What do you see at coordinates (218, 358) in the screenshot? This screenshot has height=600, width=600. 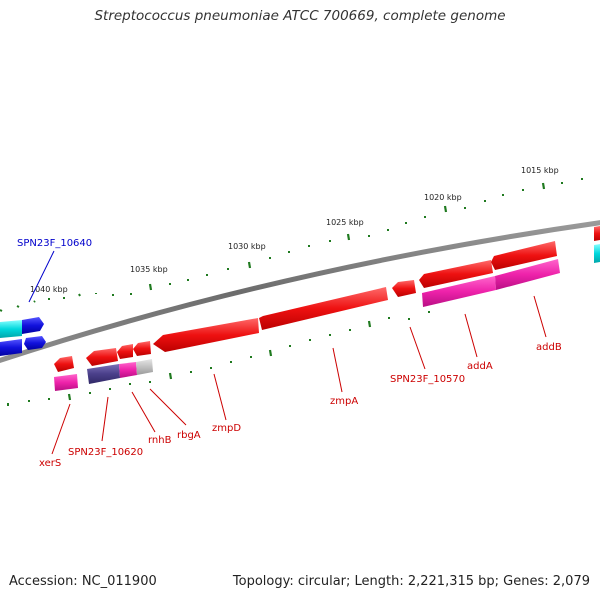 I see `inner-tick-track` at bounding box center [218, 358].